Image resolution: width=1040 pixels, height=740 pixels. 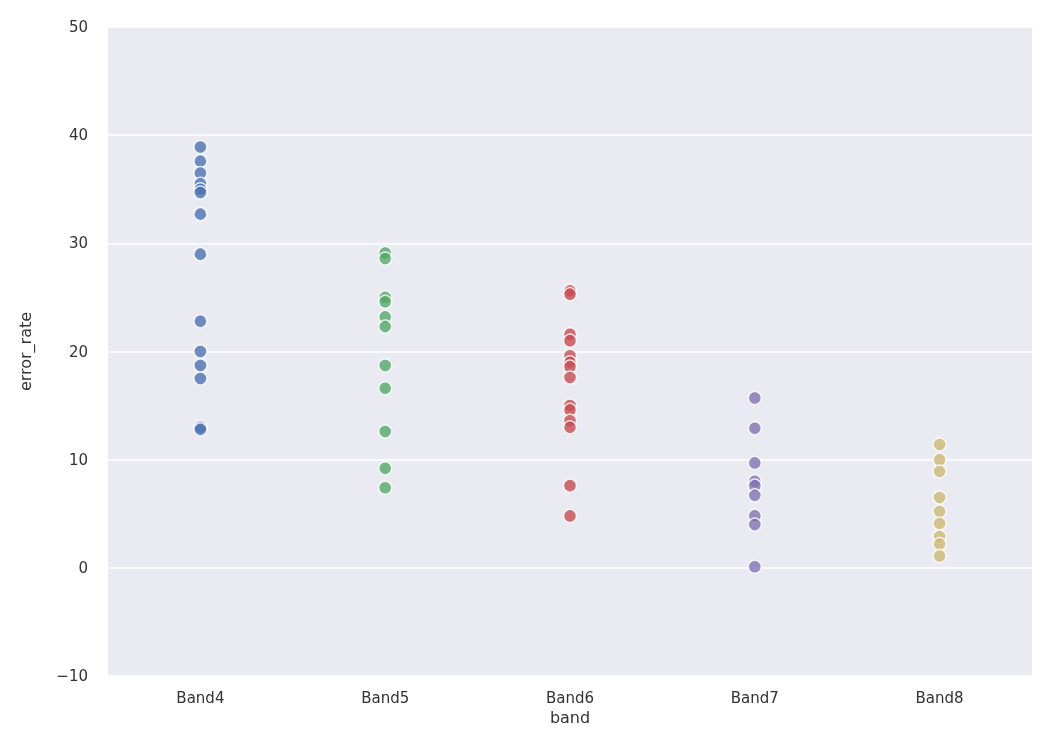 What do you see at coordinates (78, 135) in the screenshot?
I see `y-tick-label: 40` at bounding box center [78, 135].